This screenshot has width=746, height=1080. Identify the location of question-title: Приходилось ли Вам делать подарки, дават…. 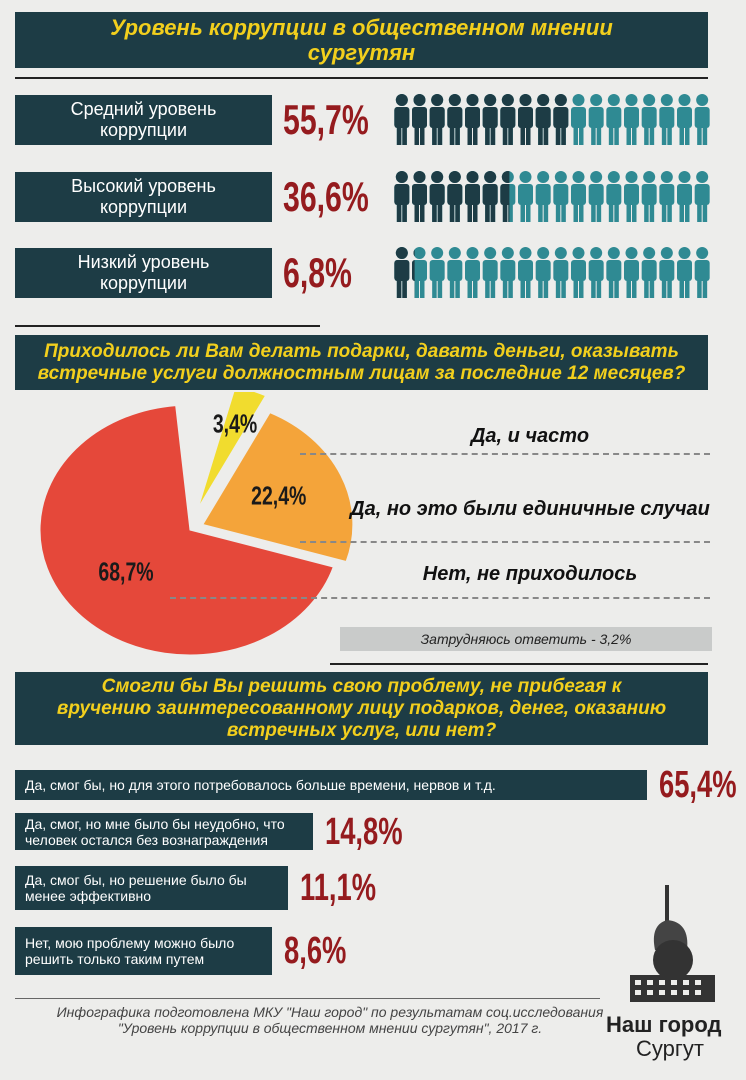
(361, 362).